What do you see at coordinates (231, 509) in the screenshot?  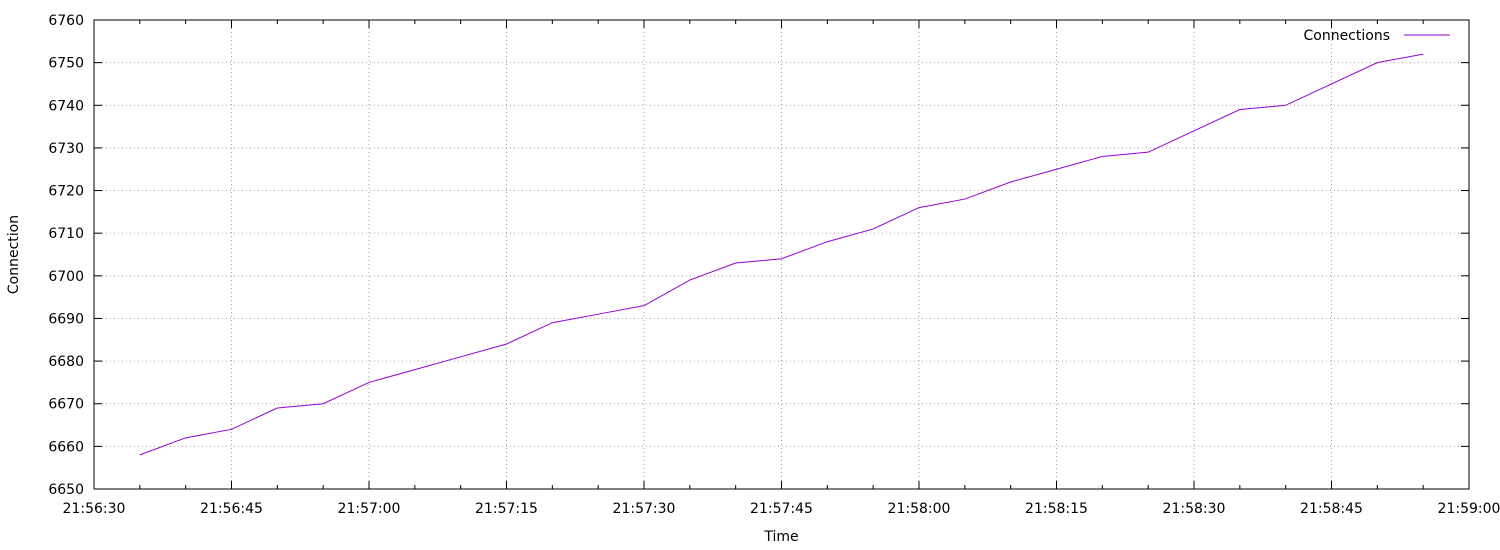 I see `x-tick-label: 21:56:45` at bounding box center [231, 509].